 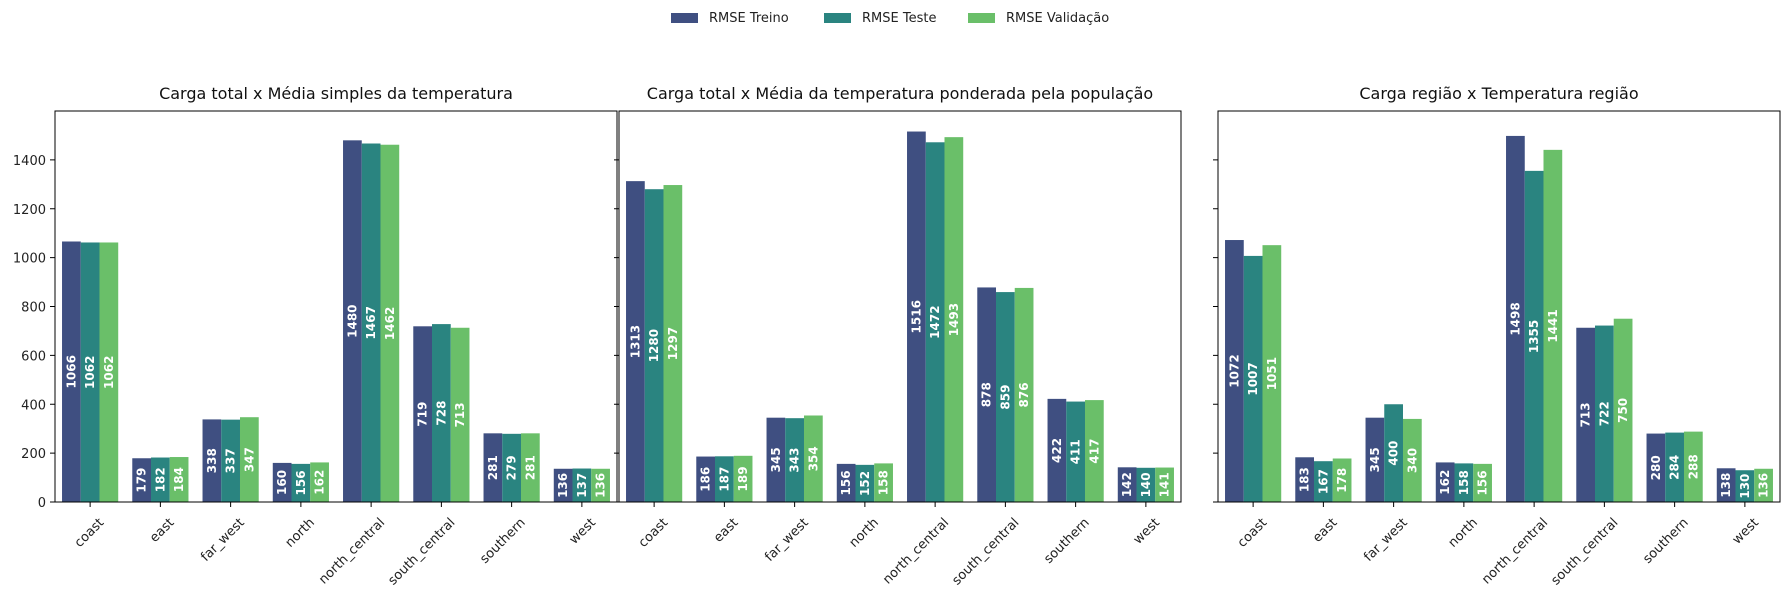 I want to click on bar-value-label: 859, so click(x=1005, y=397).